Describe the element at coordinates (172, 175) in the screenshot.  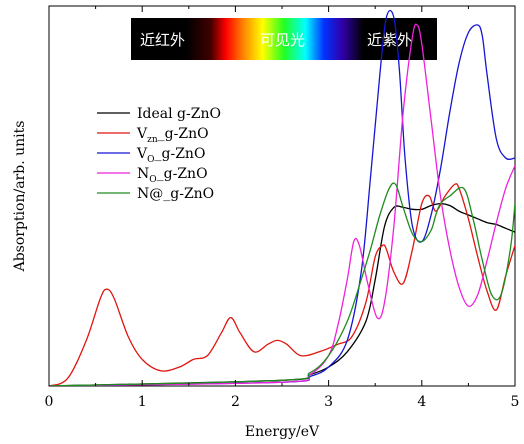
I see `legend-label-no: NO_g-ZnO` at that location.